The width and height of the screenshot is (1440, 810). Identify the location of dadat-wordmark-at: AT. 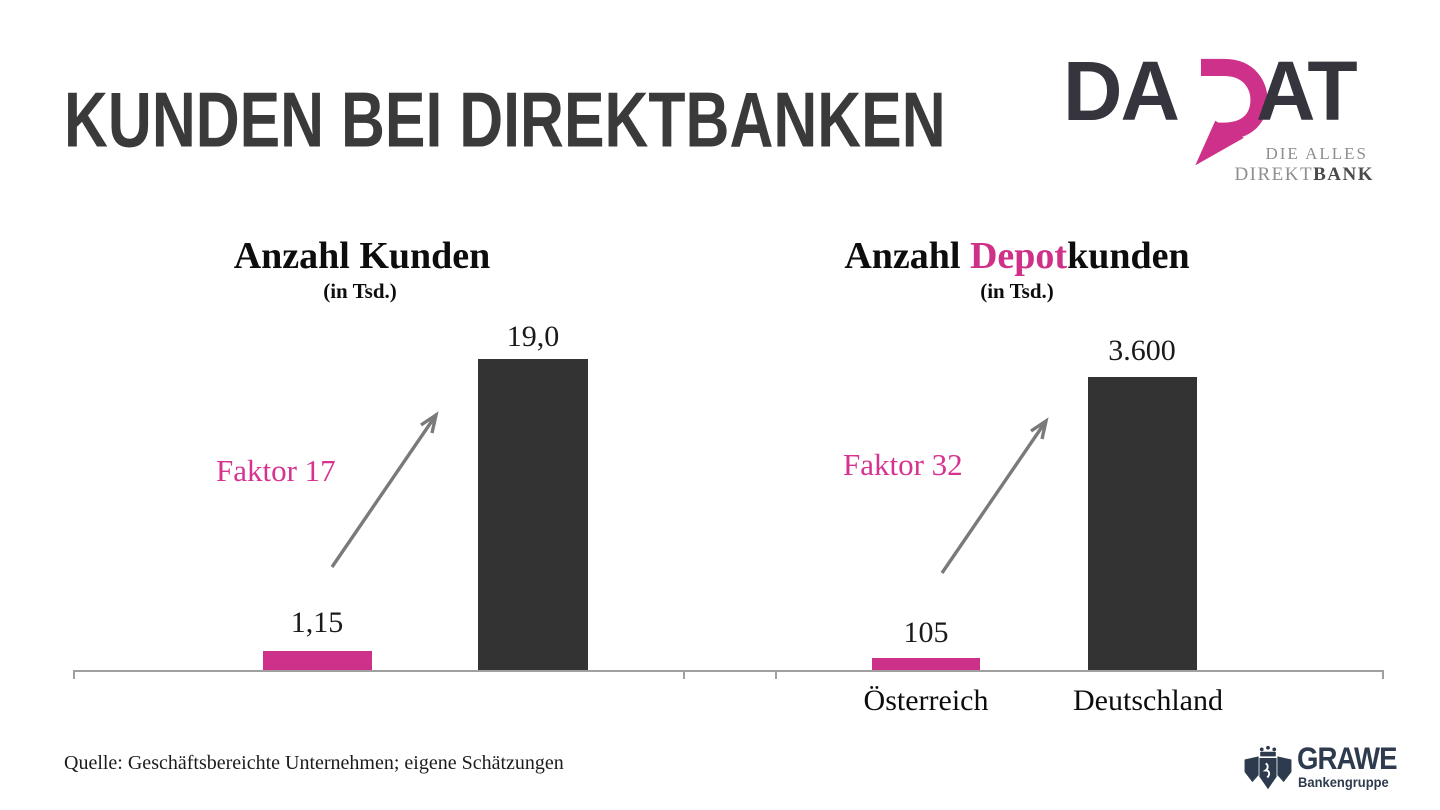
(1307, 91).